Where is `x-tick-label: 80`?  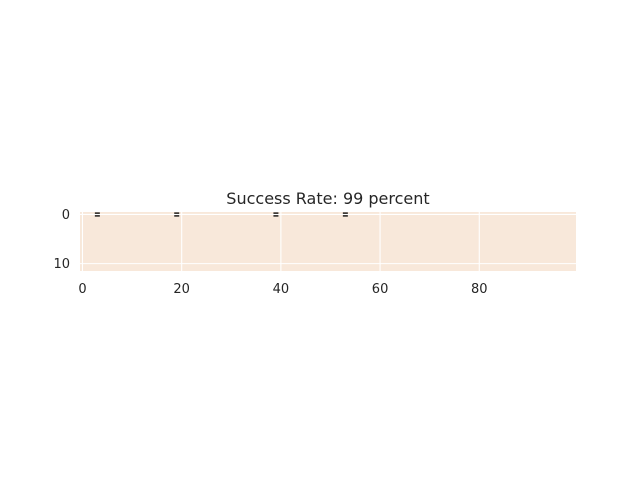 x-tick-label: 80 is located at coordinates (479, 289).